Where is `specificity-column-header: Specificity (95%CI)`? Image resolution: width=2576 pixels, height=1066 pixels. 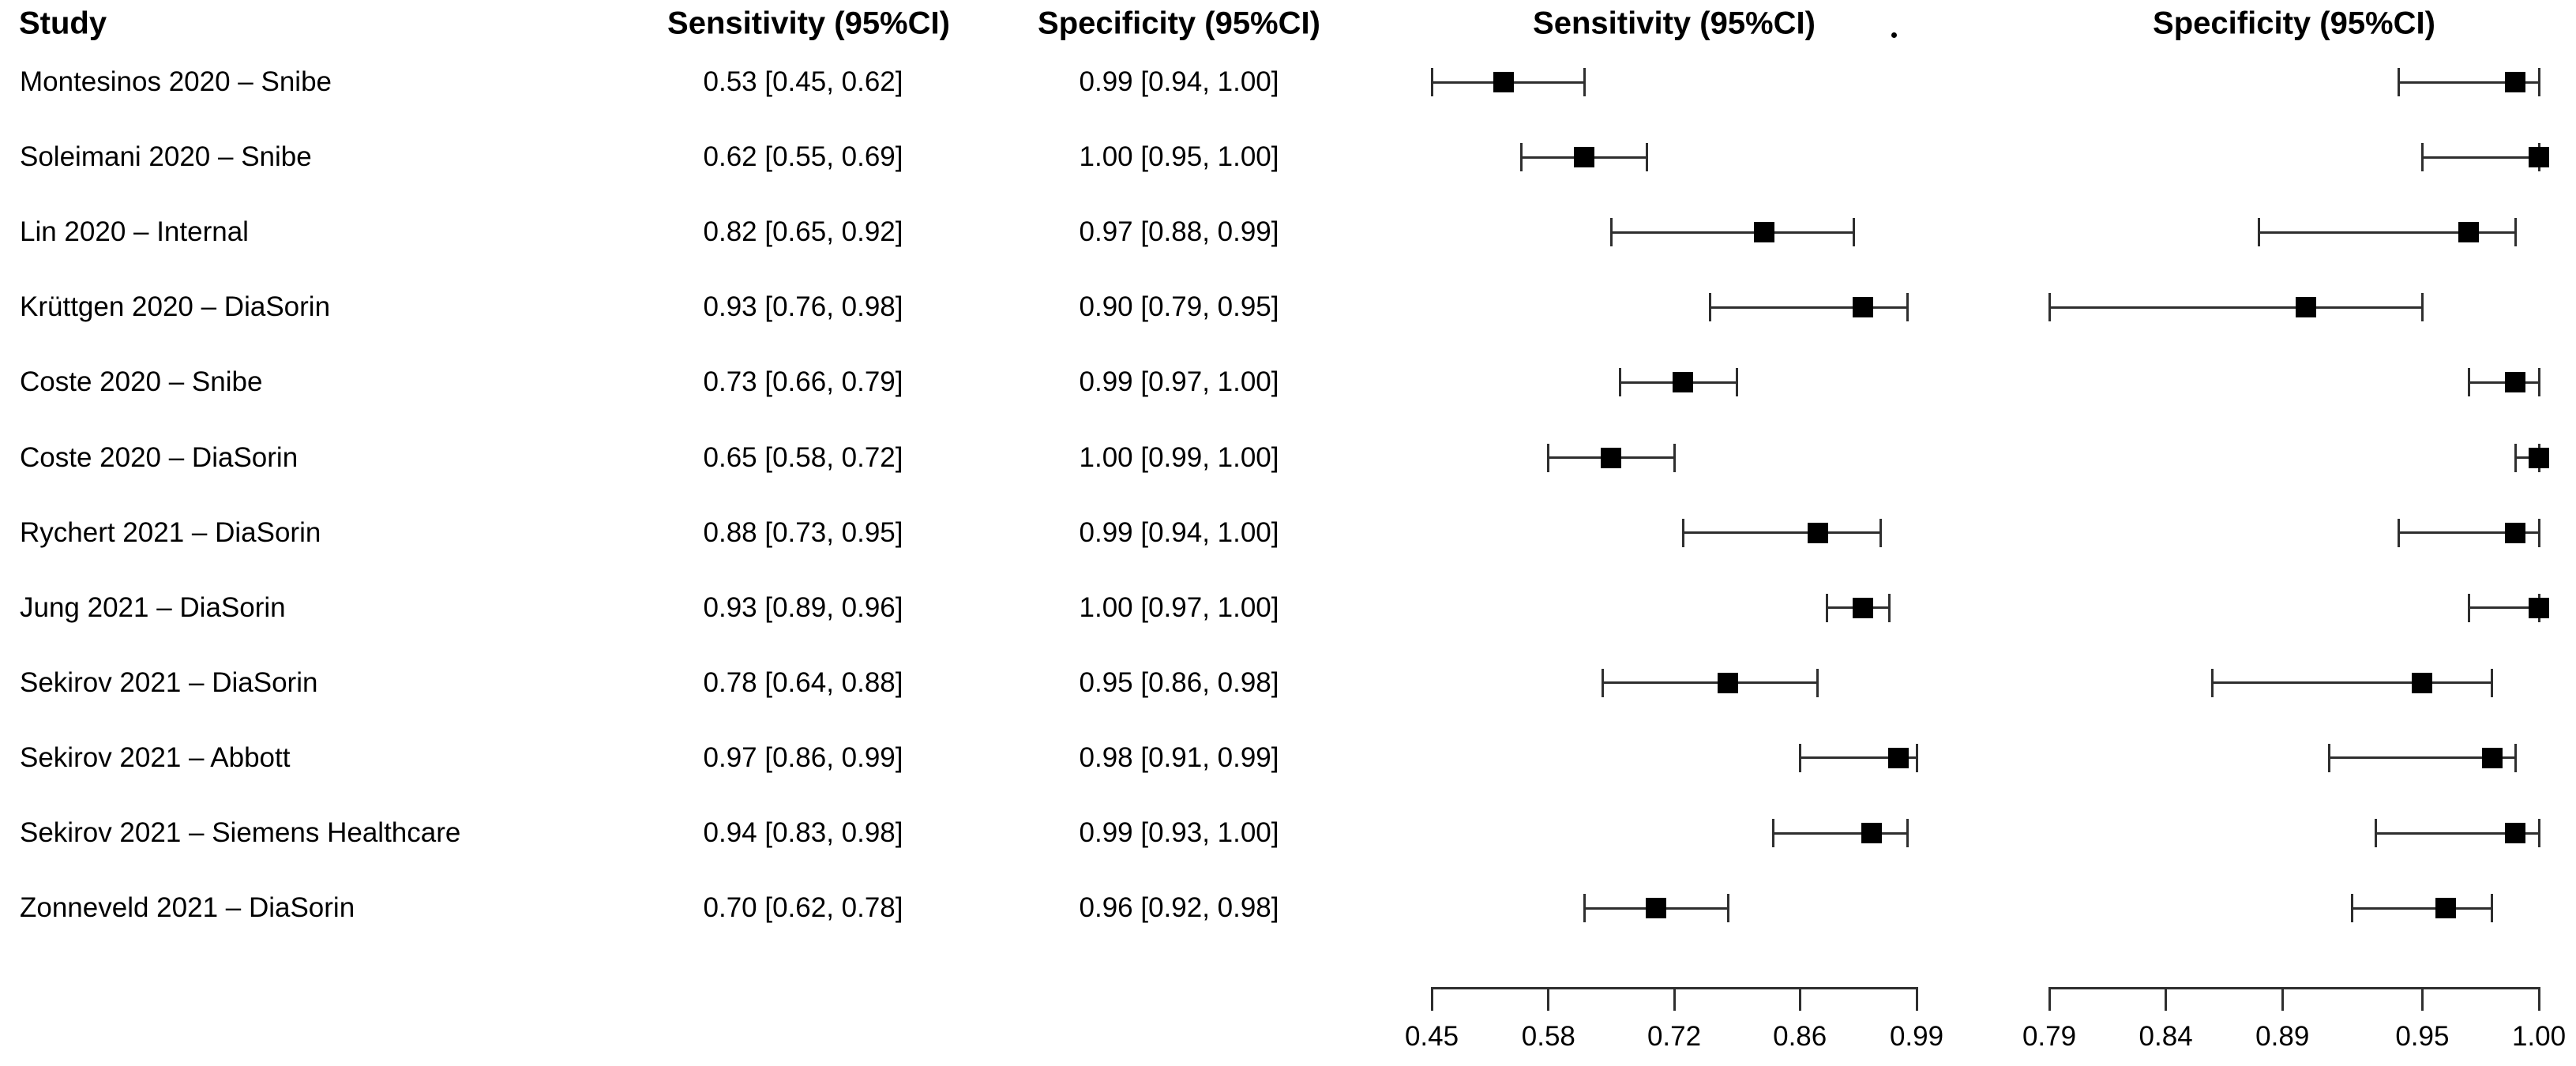 specificity-column-header: Specificity (95%CI) is located at coordinates (1179, 23).